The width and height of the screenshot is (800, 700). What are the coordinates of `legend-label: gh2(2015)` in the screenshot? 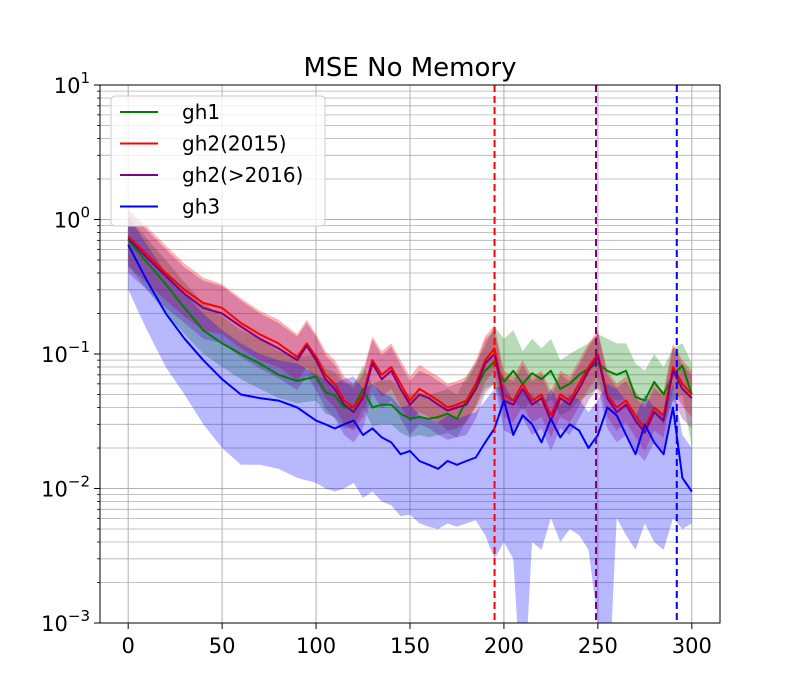 It's located at (234, 144).